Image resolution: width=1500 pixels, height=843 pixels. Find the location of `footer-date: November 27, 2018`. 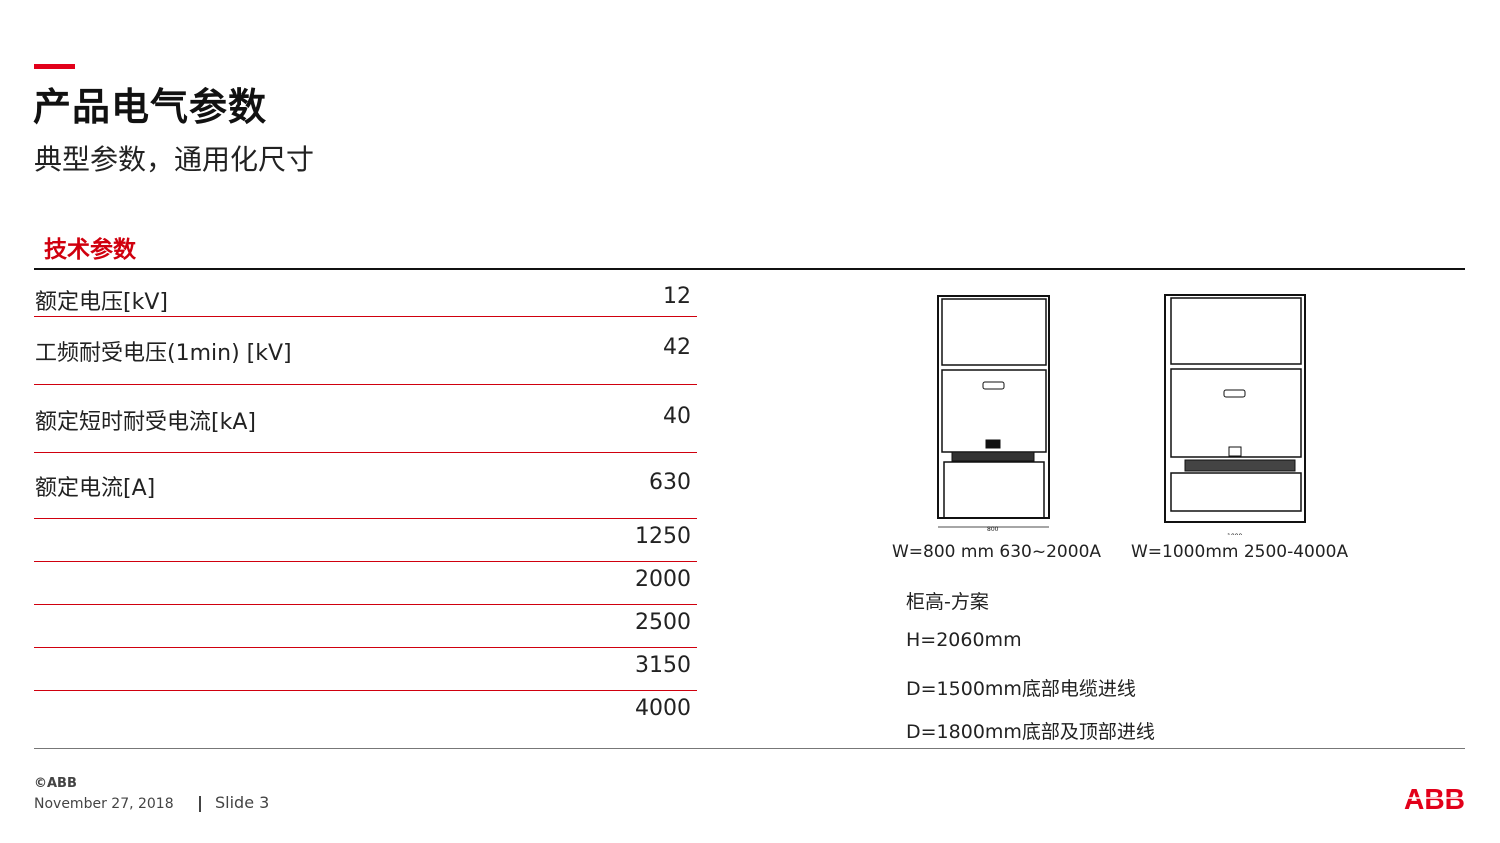

footer-date: November 27, 2018 is located at coordinates (104, 804).